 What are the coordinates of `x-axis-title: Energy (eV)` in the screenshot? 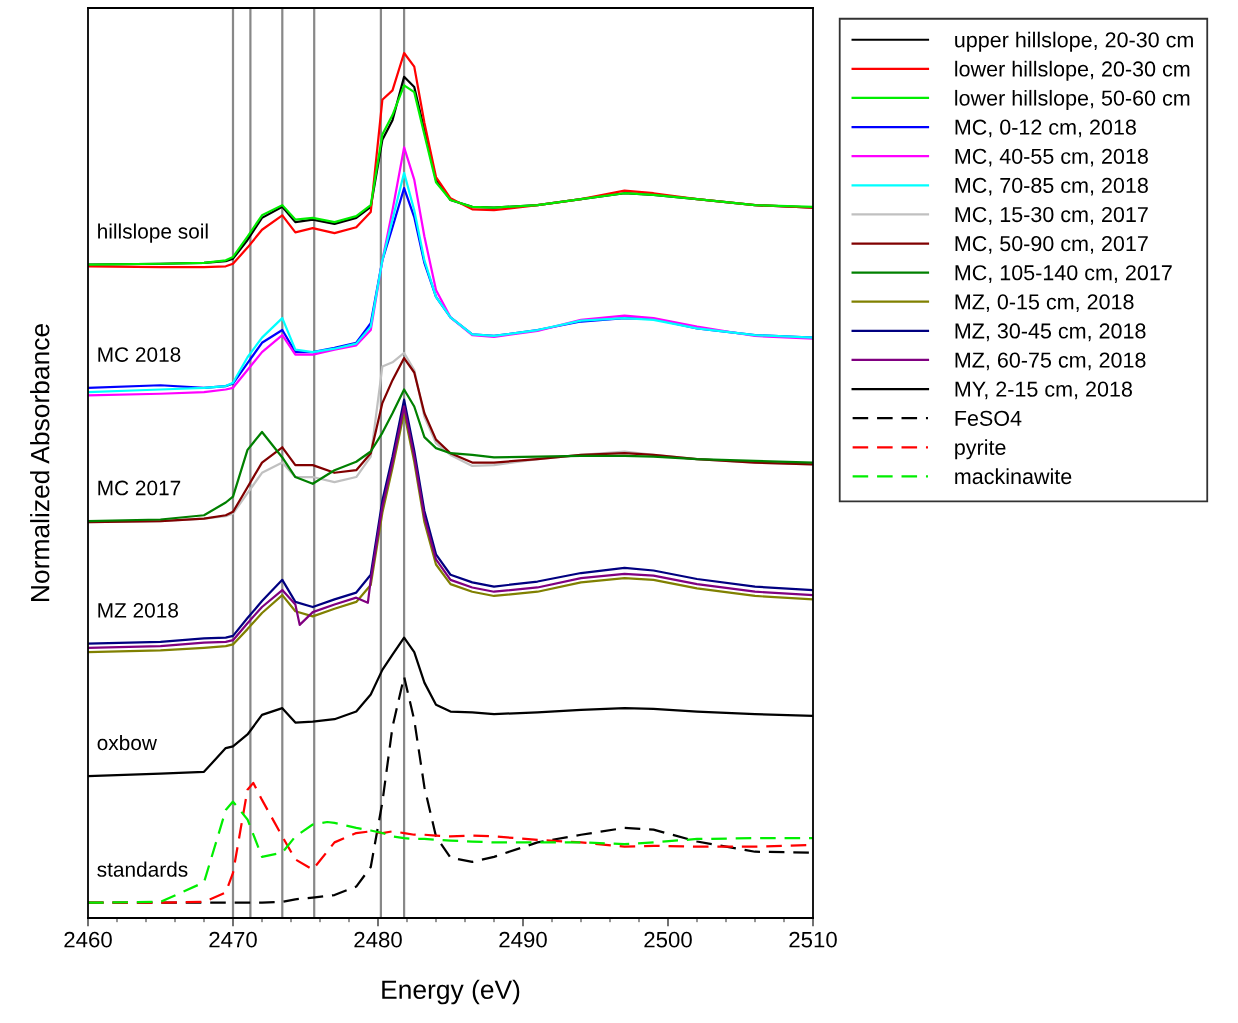 It's located at (451, 992).